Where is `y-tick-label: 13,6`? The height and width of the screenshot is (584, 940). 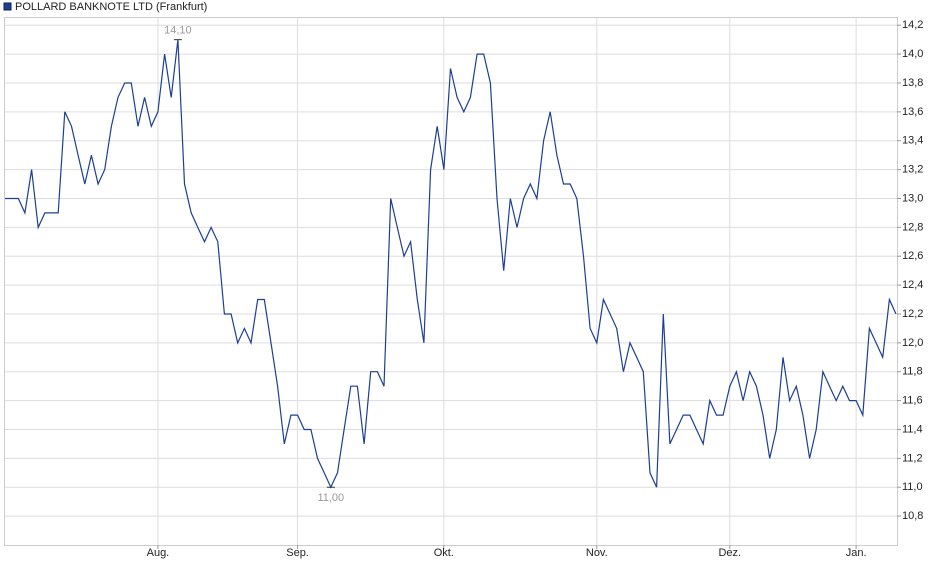 y-tick-label: 13,6 is located at coordinates (912, 112).